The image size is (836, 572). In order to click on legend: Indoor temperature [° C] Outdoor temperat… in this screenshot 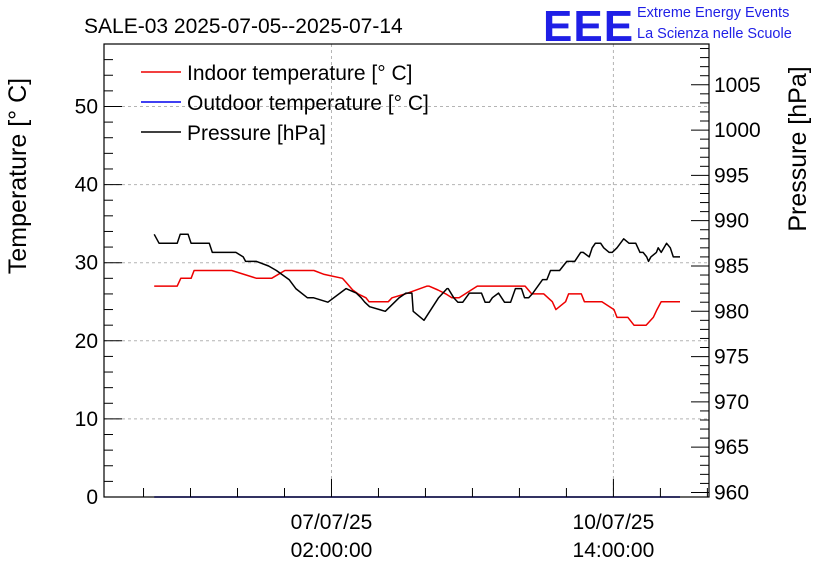, I will do `click(285, 103)`.